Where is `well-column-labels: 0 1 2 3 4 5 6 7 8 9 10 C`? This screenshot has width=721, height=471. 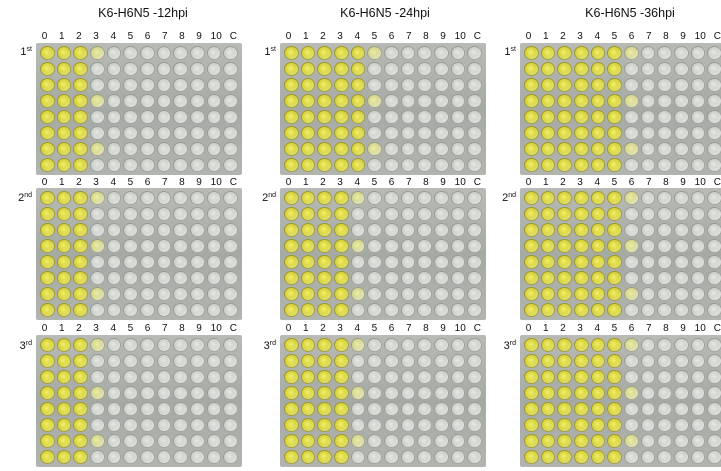 well-column-labels: 0 1 2 3 4 5 6 7 8 9 10 C is located at coordinates (620, 328).